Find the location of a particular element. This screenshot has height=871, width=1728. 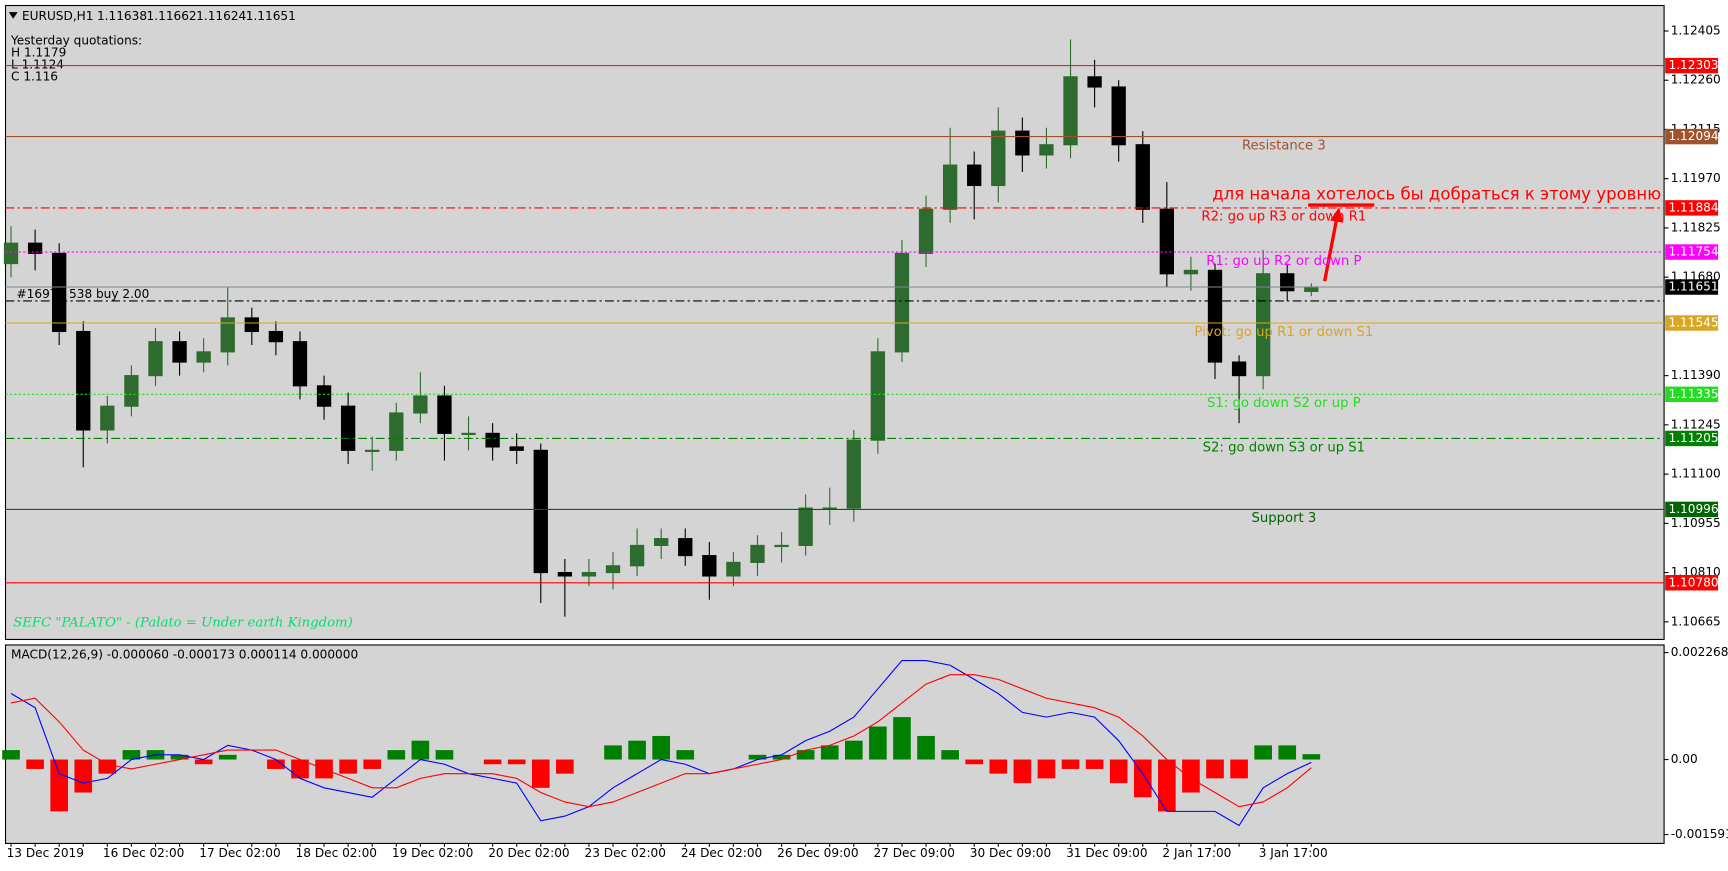

quote-open: 1.11638 is located at coordinates (122, 16).